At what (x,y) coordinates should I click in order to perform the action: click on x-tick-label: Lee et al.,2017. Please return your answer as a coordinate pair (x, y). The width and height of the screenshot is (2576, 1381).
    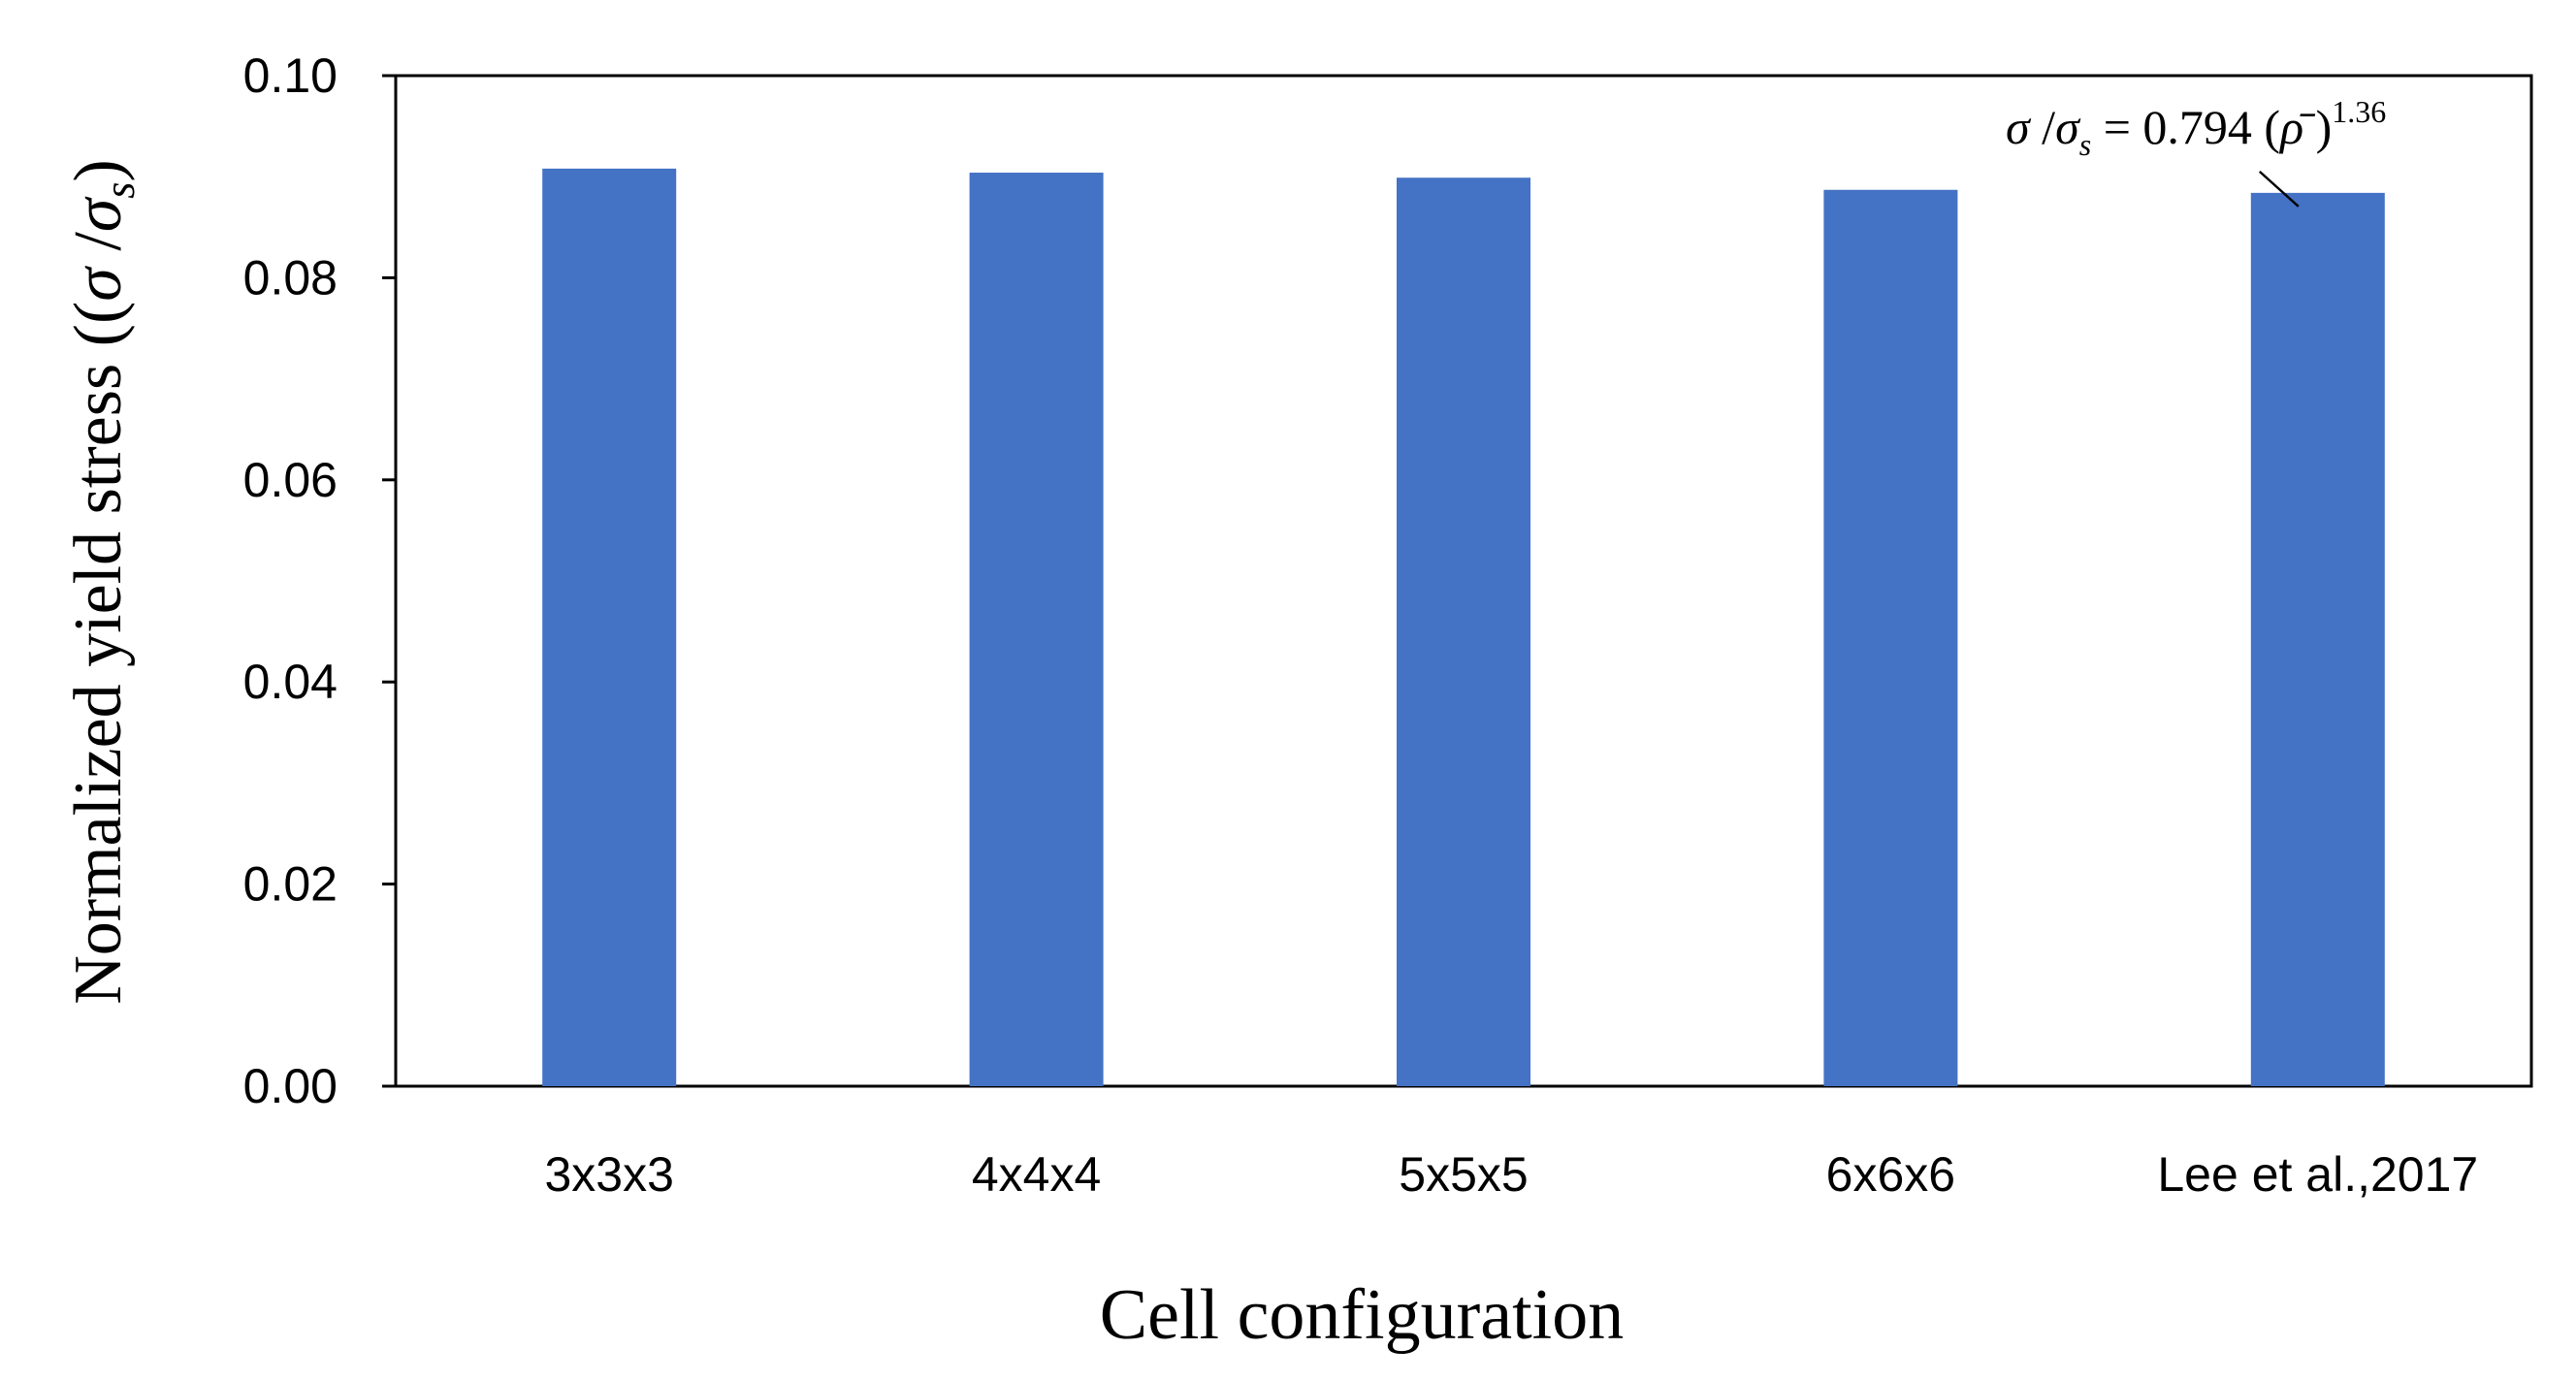
    Looking at the image, I should click on (2317, 1174).